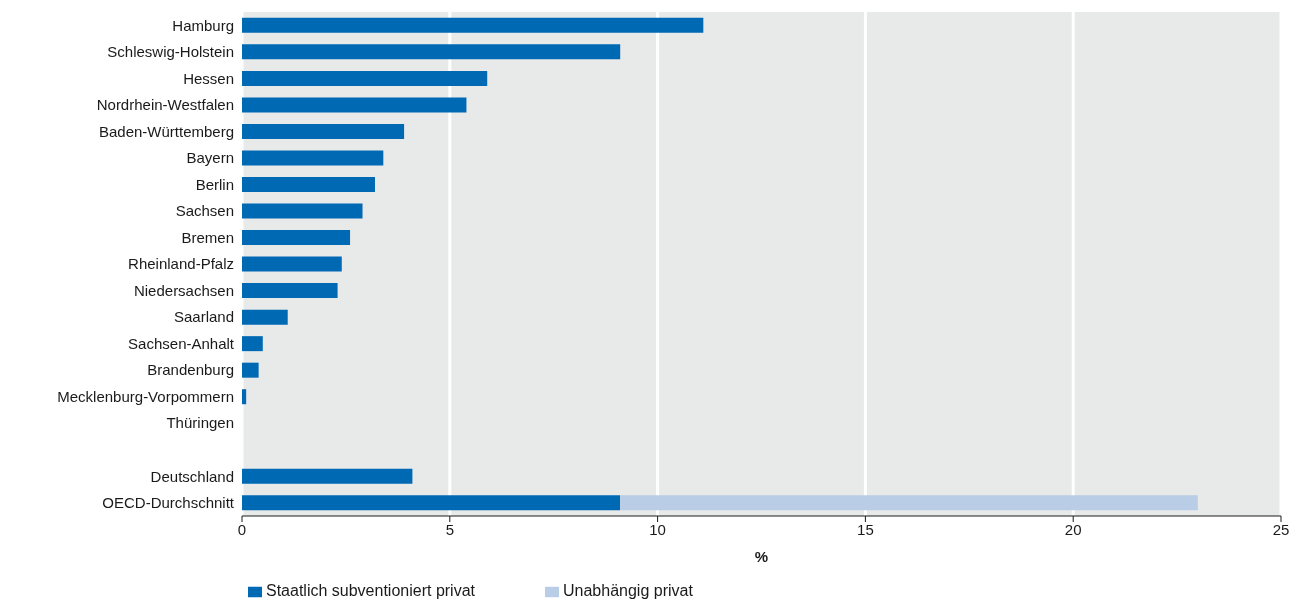 The image size is (1313, 612). I want to click on y-tick-label: Nordrhein-Westfalen, so click(165, 105).